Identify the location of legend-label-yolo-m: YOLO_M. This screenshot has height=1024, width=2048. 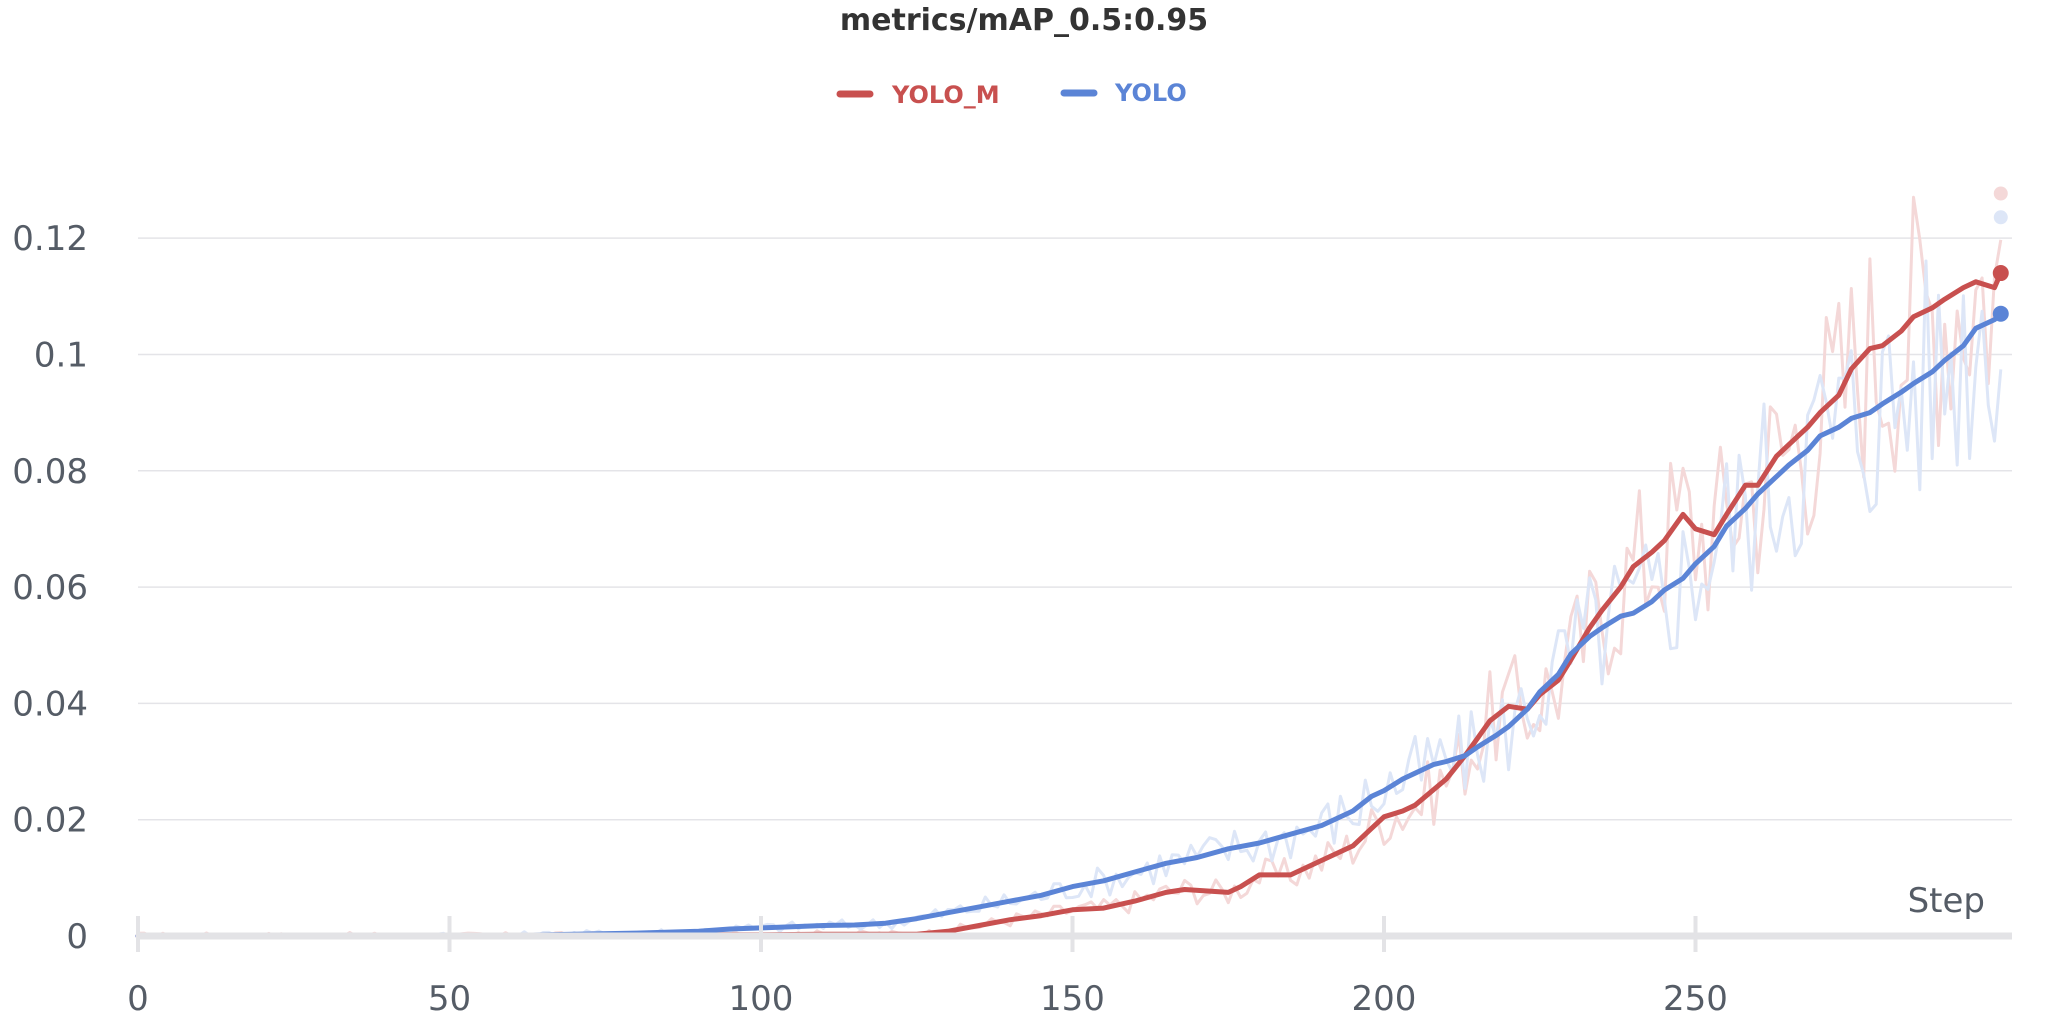
(945, 95).